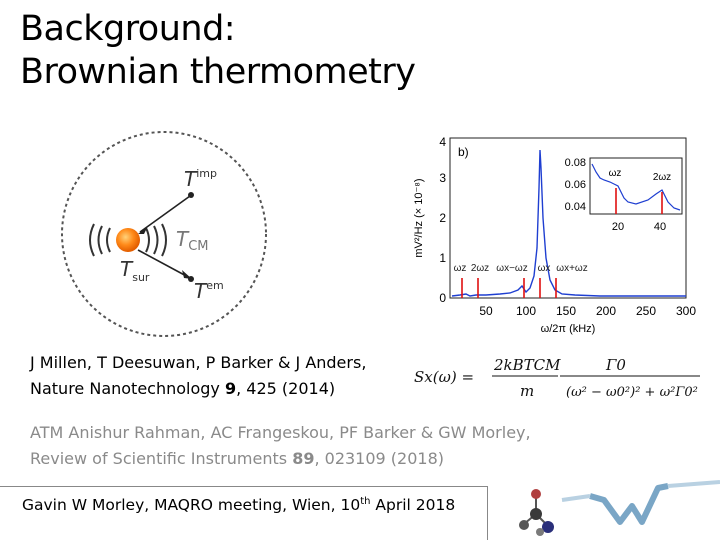  I want to click on peak-label: ωz, so click(460, 268).